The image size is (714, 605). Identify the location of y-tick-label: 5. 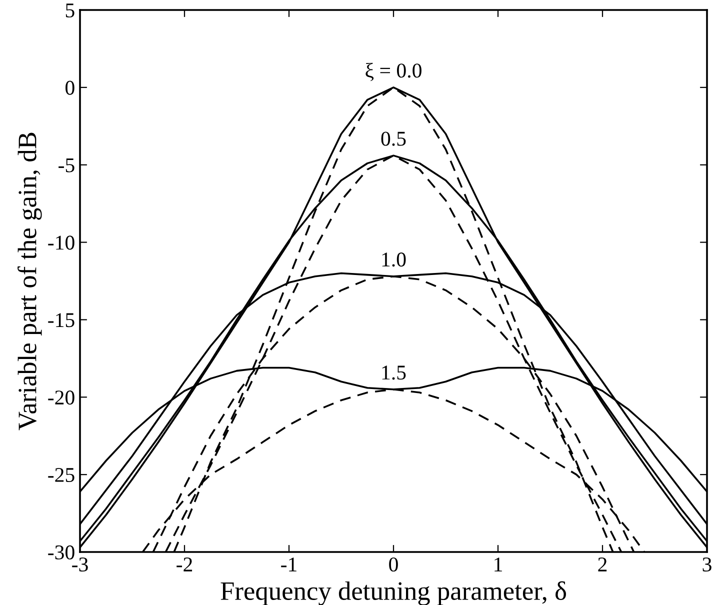
(70, 11).